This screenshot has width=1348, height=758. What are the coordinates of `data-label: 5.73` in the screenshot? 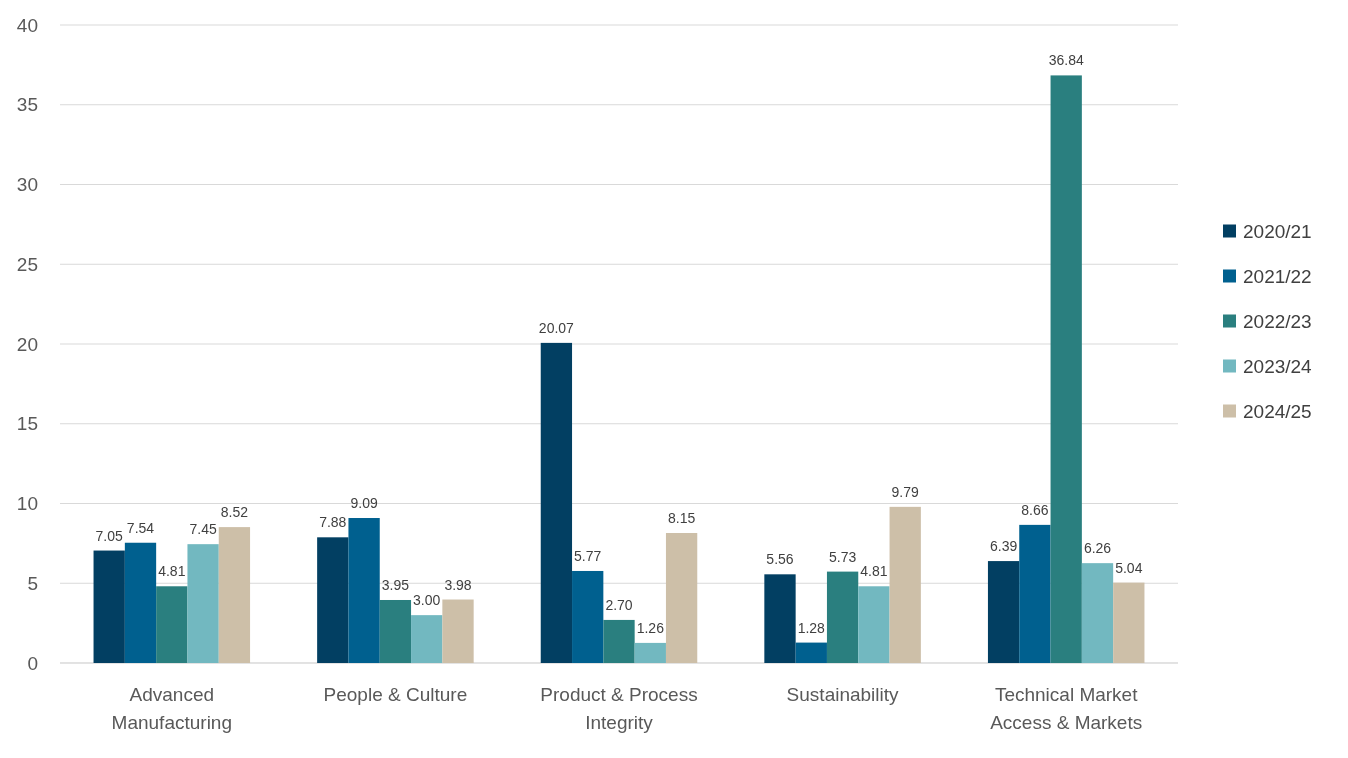 It's located at (842, 556).